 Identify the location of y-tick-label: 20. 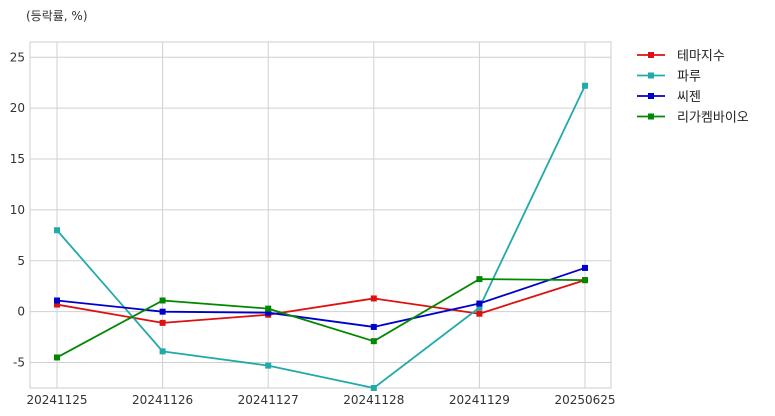
(17, 108).